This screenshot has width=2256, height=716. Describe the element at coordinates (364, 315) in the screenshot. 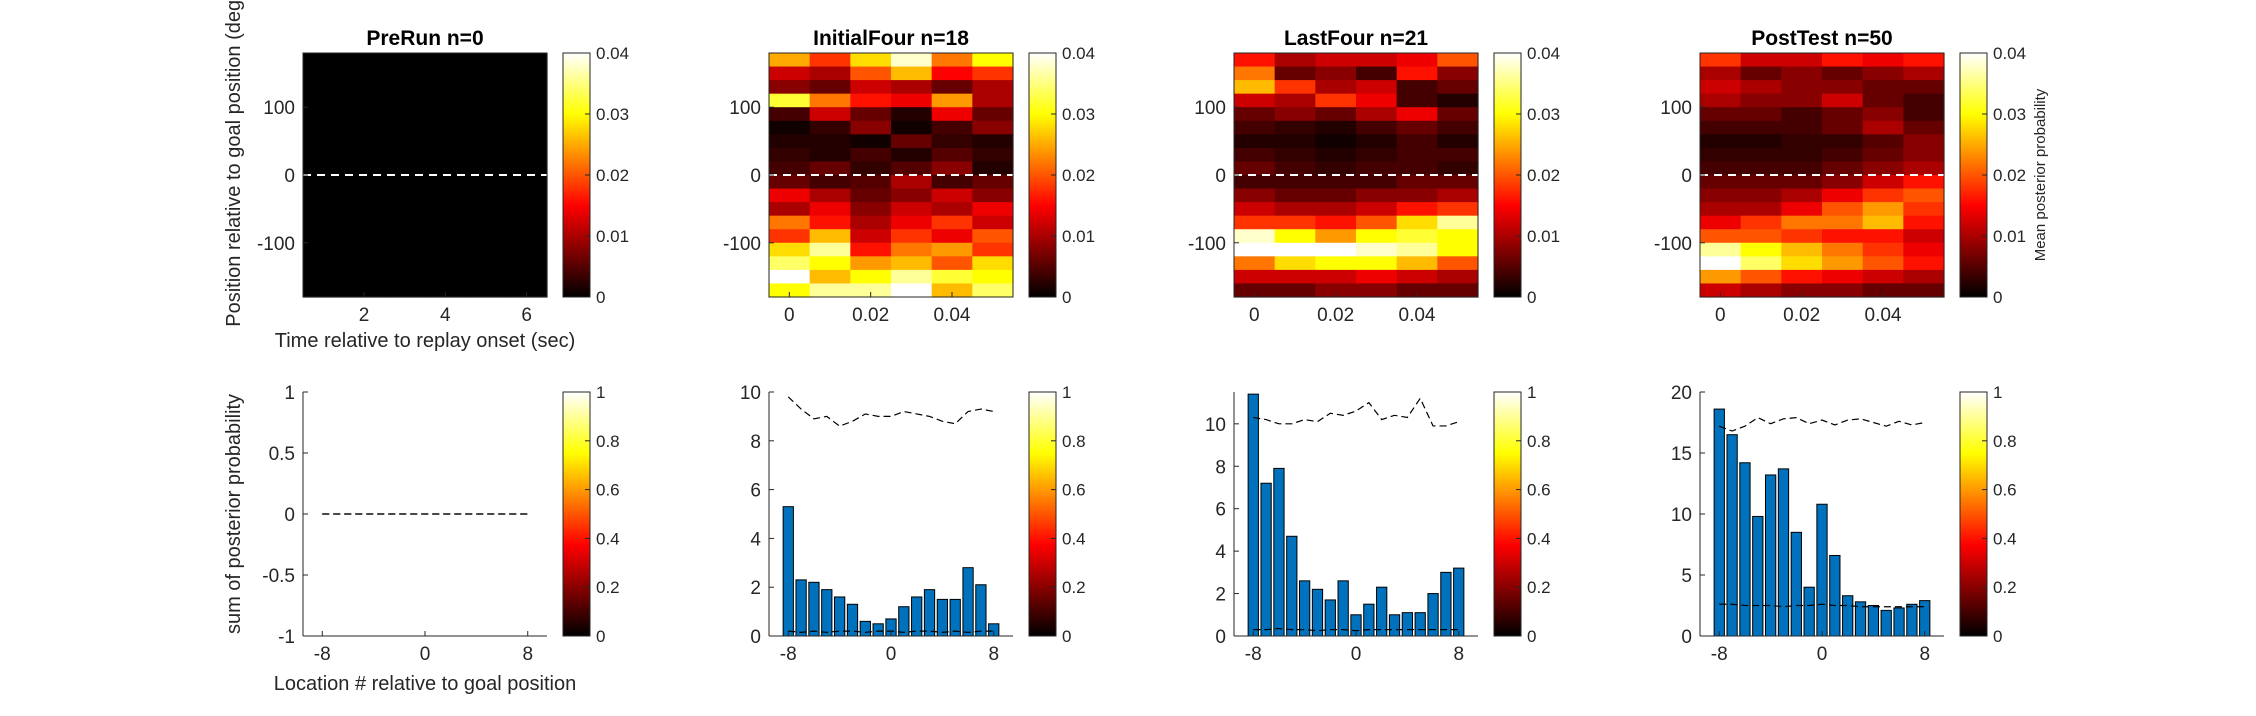

I see `x-tick-label: 2` at that location.